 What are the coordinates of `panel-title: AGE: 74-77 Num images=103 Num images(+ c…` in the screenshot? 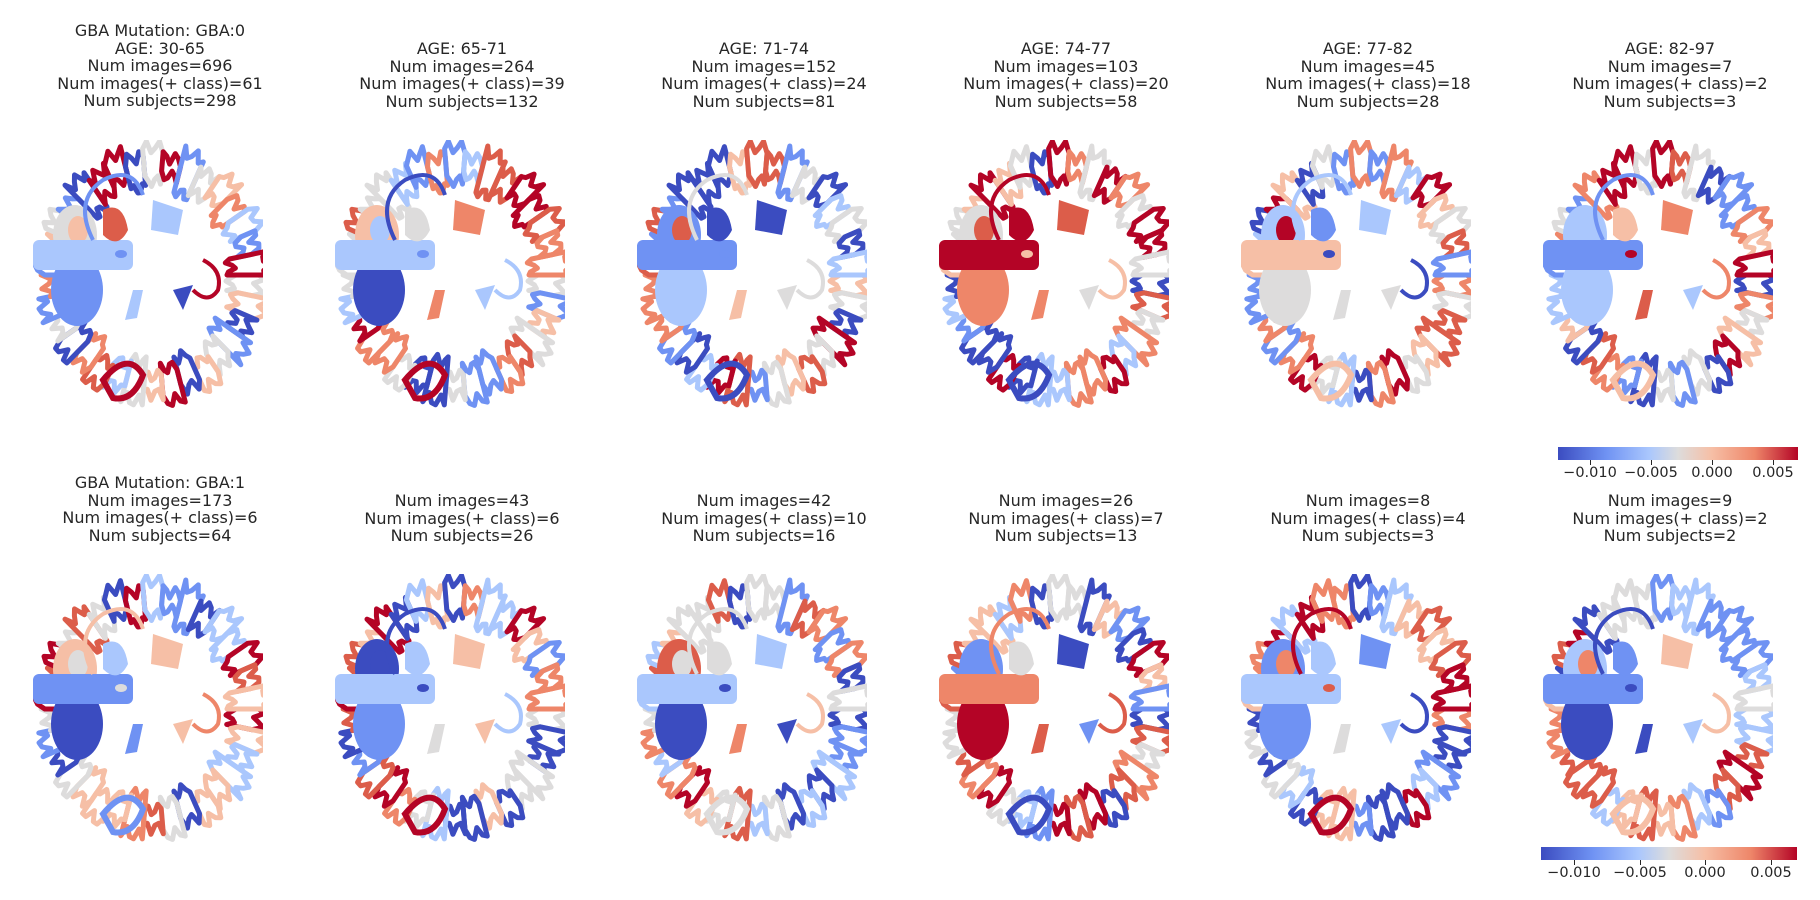 It's located at (1066, 75).